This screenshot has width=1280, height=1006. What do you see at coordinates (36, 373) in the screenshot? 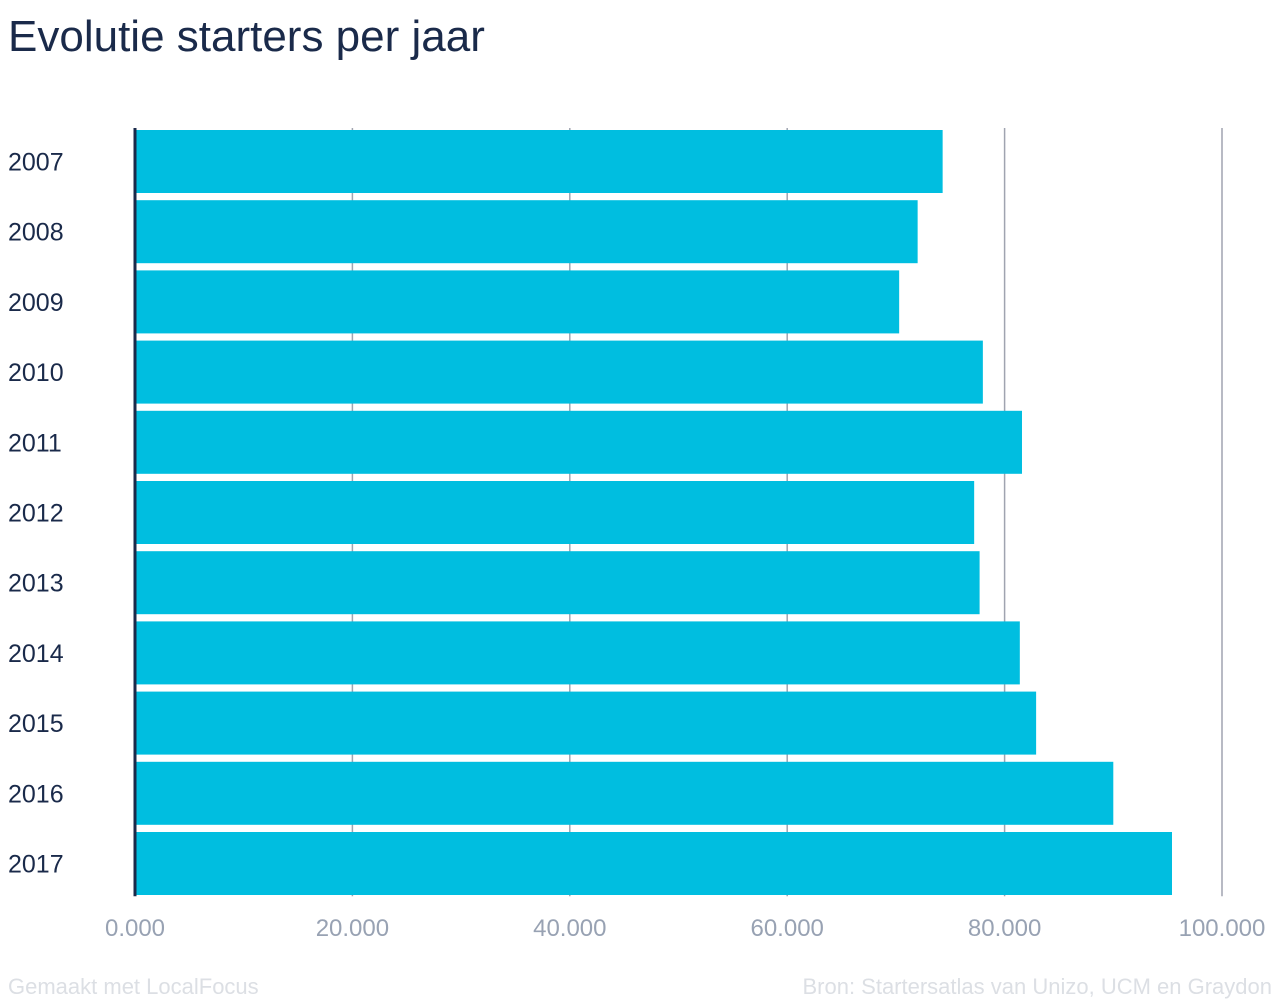
I see `y-tick-label: 2010` at bounding box center [36, 373].